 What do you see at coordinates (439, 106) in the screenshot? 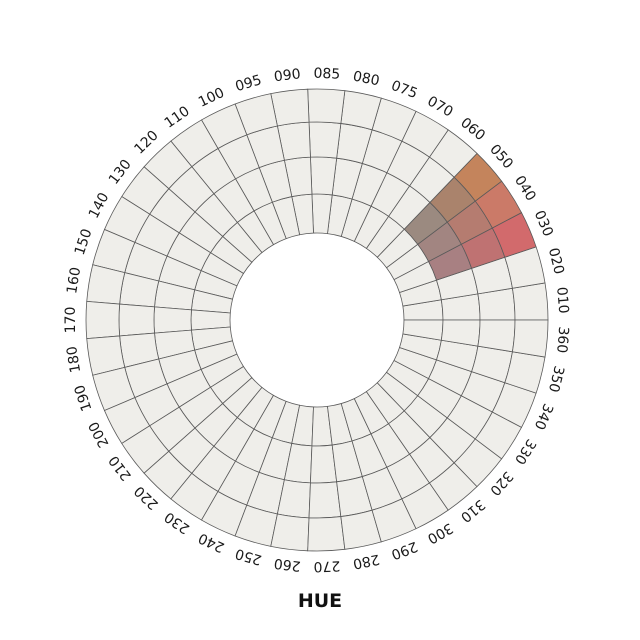
I see `sector-label-070: 070` at bounding box center [439, 106].